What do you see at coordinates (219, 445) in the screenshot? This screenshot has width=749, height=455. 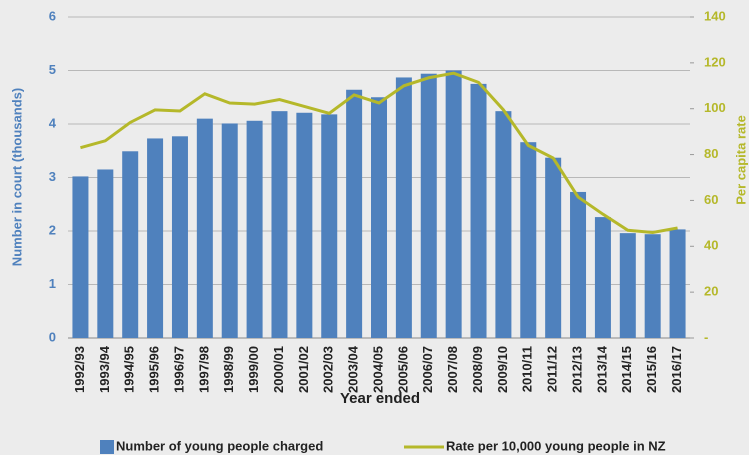 I see `legend-label: Number of young people charged` at bounding box center [219, 445].